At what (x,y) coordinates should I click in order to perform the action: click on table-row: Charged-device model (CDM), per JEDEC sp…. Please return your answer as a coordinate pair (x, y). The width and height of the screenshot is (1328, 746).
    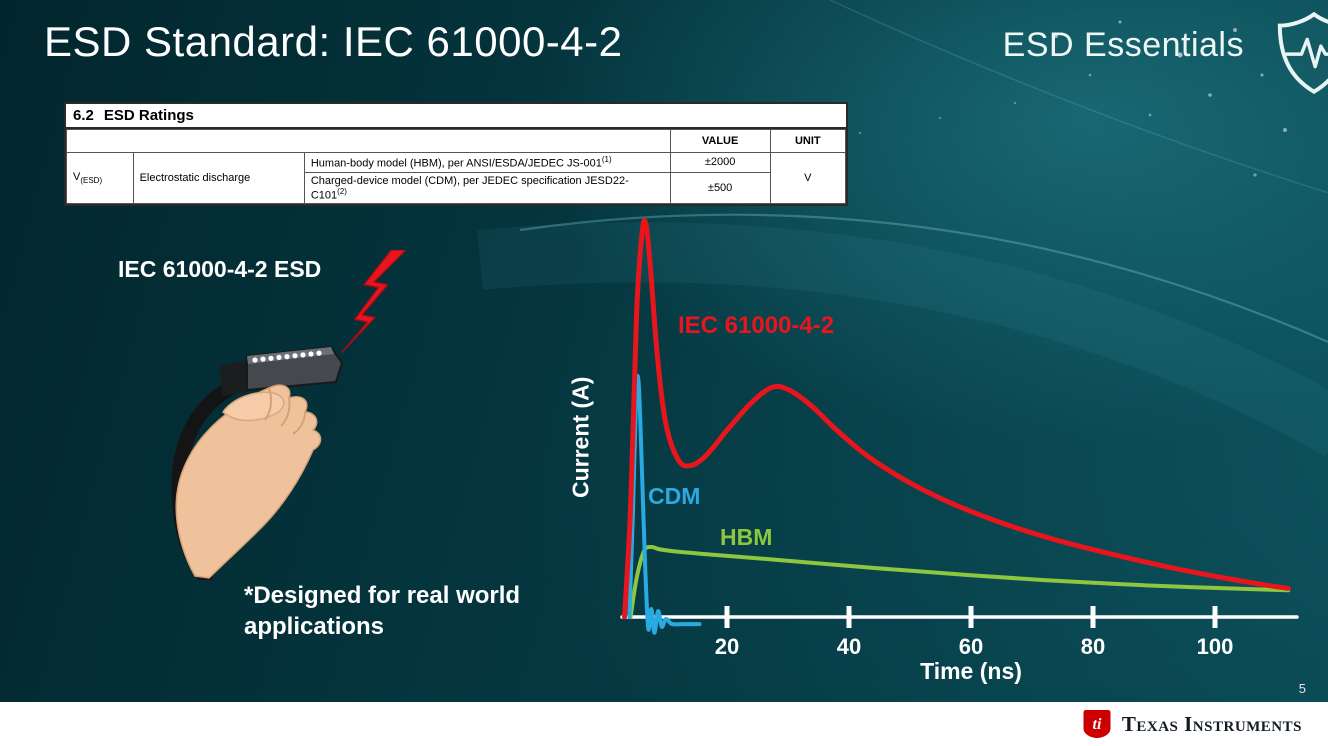
    Looking at the image, I should click on (456, 188).